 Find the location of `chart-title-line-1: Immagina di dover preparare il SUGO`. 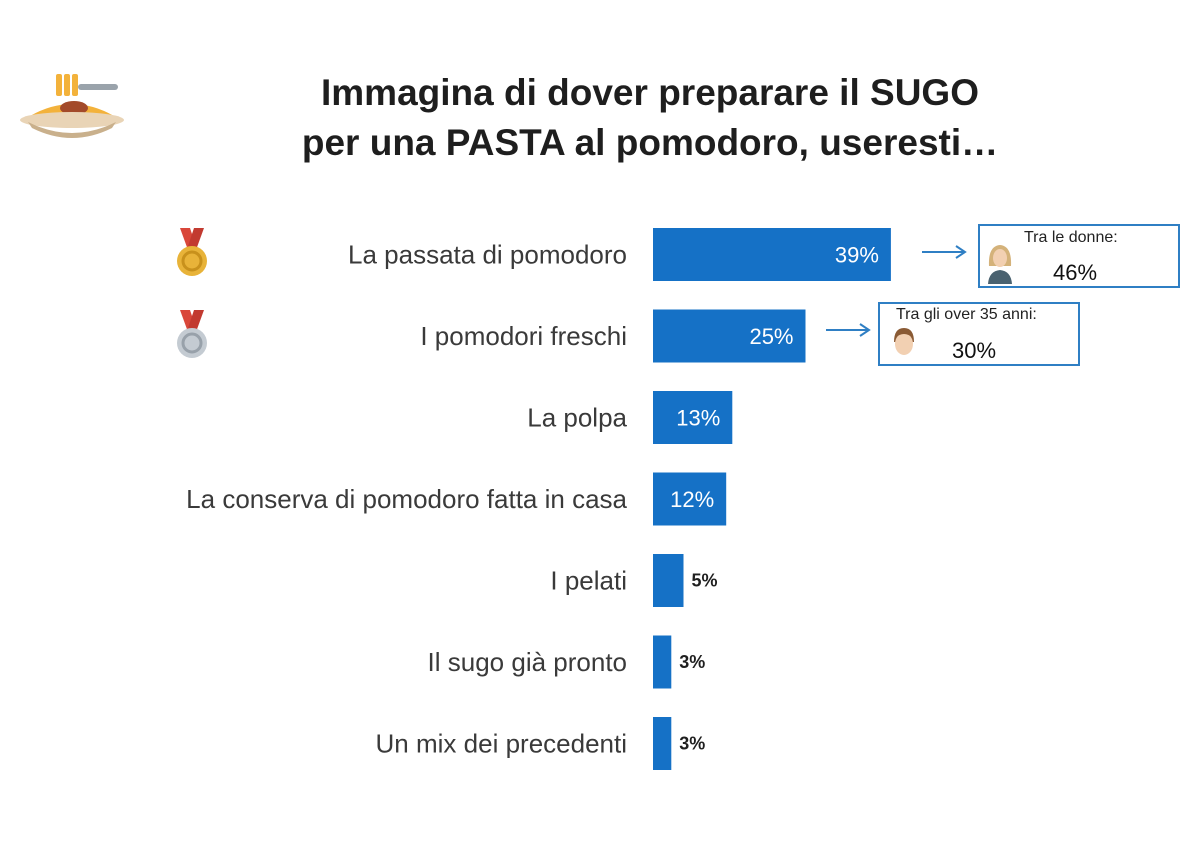

chart-title-line-1: Immagina di dover preparare il SUGO is located at coordinates (650, 92).